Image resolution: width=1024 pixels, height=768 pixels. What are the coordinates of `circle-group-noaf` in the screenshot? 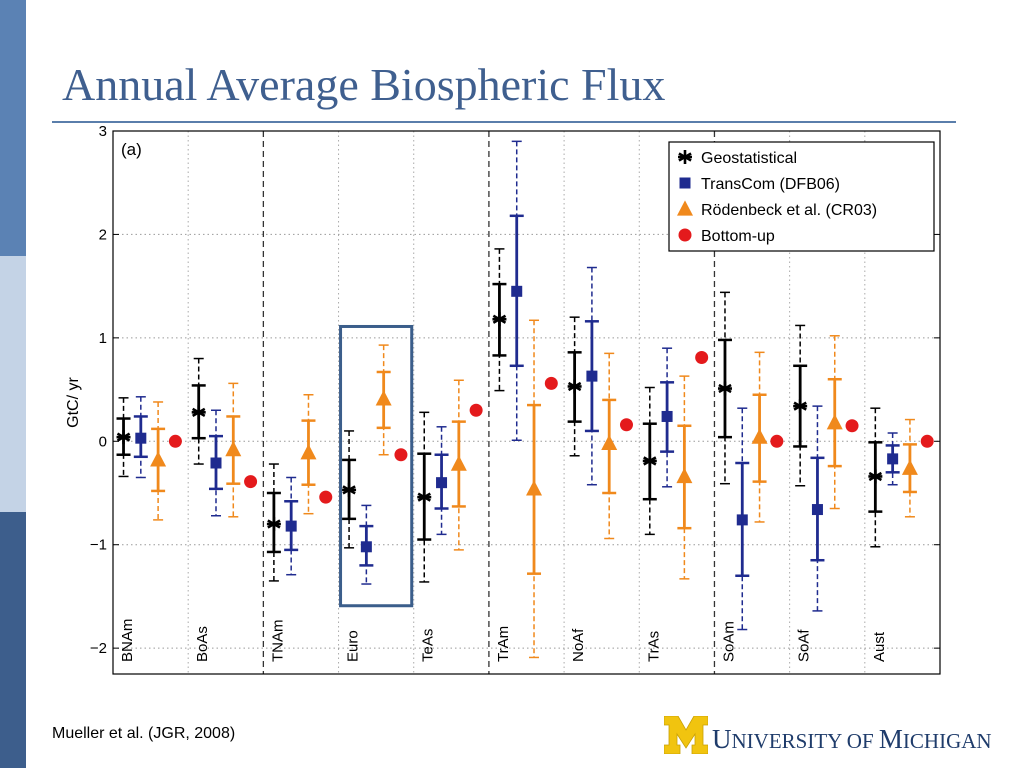 It's located at (626, 425).